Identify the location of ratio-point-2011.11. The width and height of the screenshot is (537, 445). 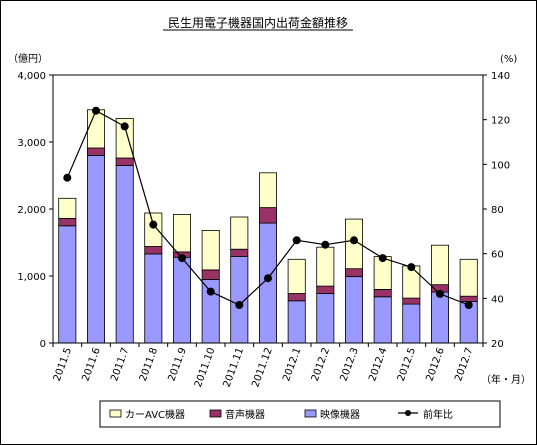
(239, 305).